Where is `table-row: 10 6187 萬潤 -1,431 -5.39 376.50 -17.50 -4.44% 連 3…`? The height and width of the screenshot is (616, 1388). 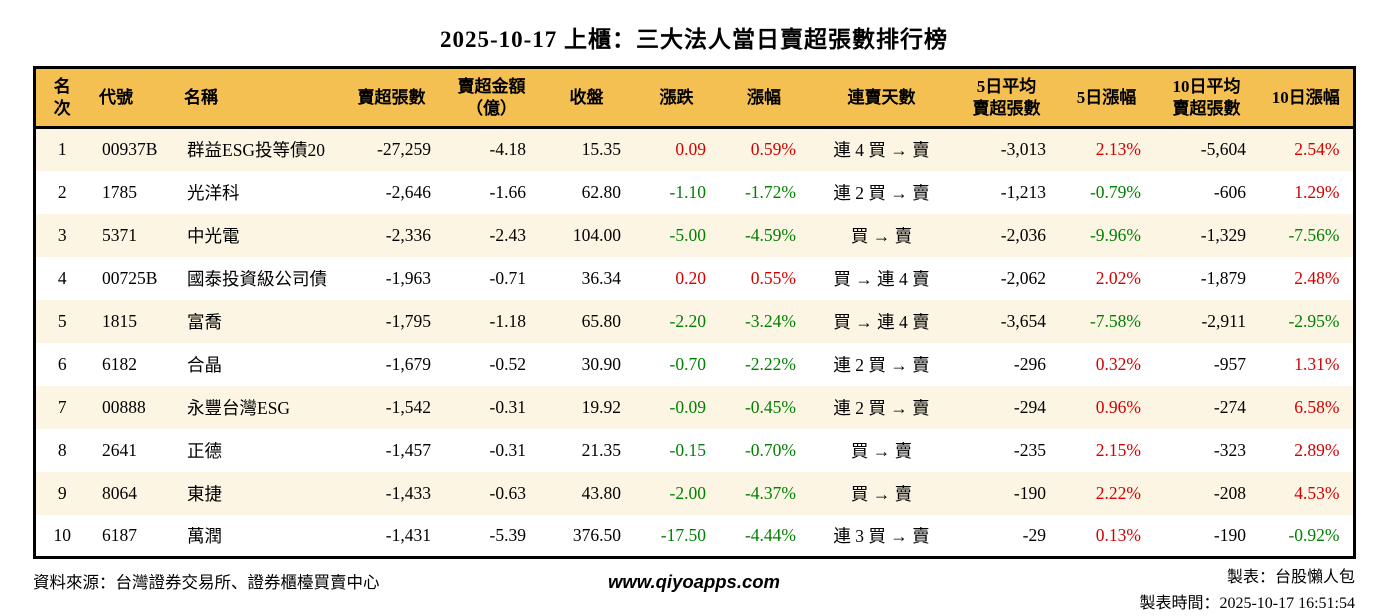
table-row: 10 6187 萬潤 -1,431 -5.39 376.50 -17.50 -4.44% 連 3… is located at coordinates (694, 536).